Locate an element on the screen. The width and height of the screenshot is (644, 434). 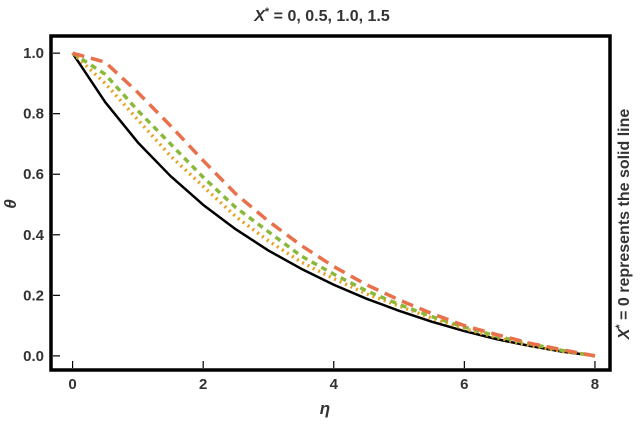
x-tick-label: 8 is located at coordinates (595, 384).